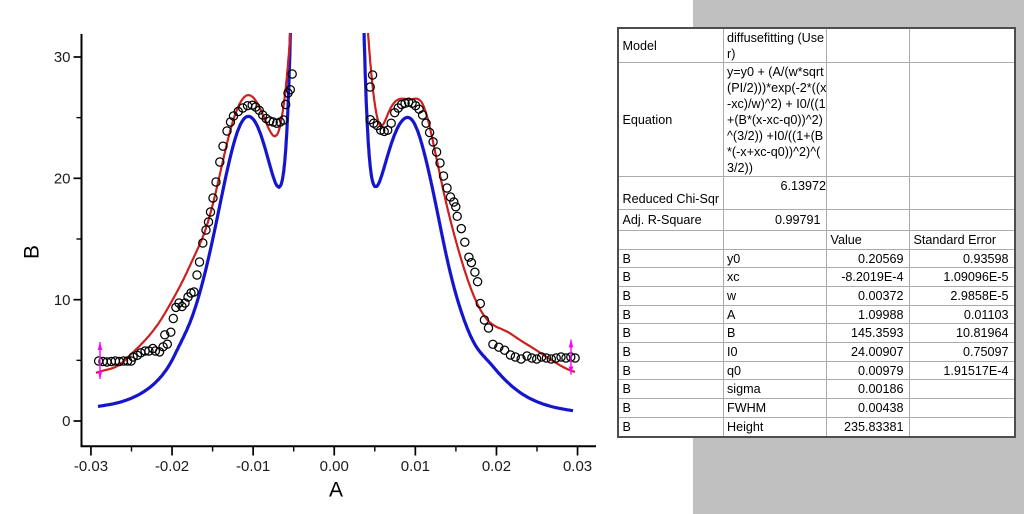  Describe the element at coordinates (496, 466) in the screenshot. I see `svg-text: 0.02` at that location.